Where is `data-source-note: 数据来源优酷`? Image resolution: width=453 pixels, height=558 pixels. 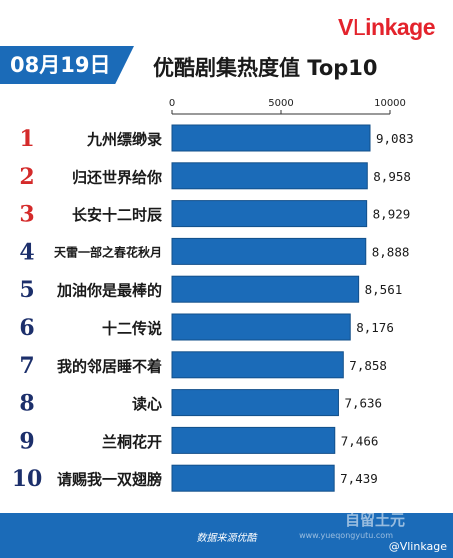 data-source-note: 数据来源优酷 is located at coordinates (226, 538).